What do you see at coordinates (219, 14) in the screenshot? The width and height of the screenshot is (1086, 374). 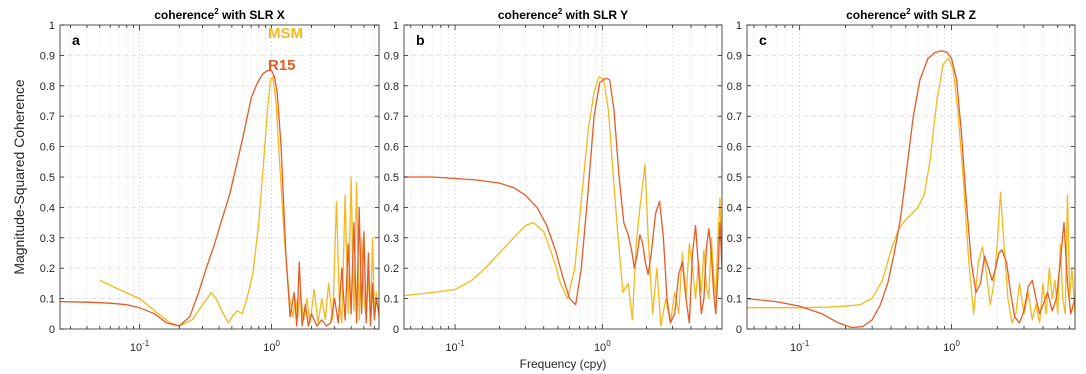 I see `panel-title: coherence2 with SLR X` at bounding box center [219, 14].